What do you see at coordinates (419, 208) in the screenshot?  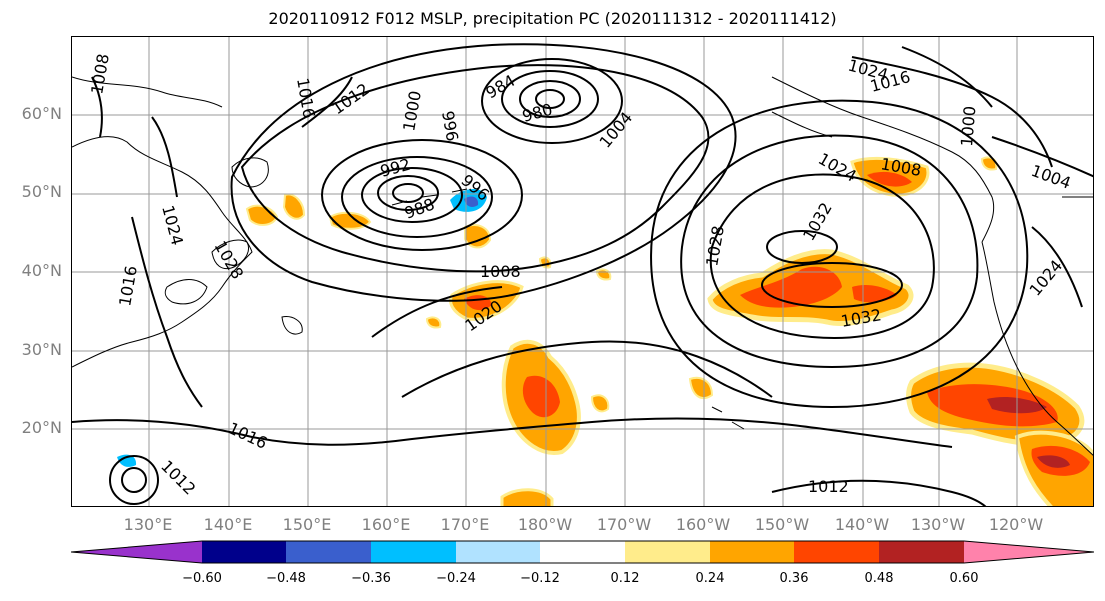 I see `isobar-label: 988` at bounding box center [419, 208].